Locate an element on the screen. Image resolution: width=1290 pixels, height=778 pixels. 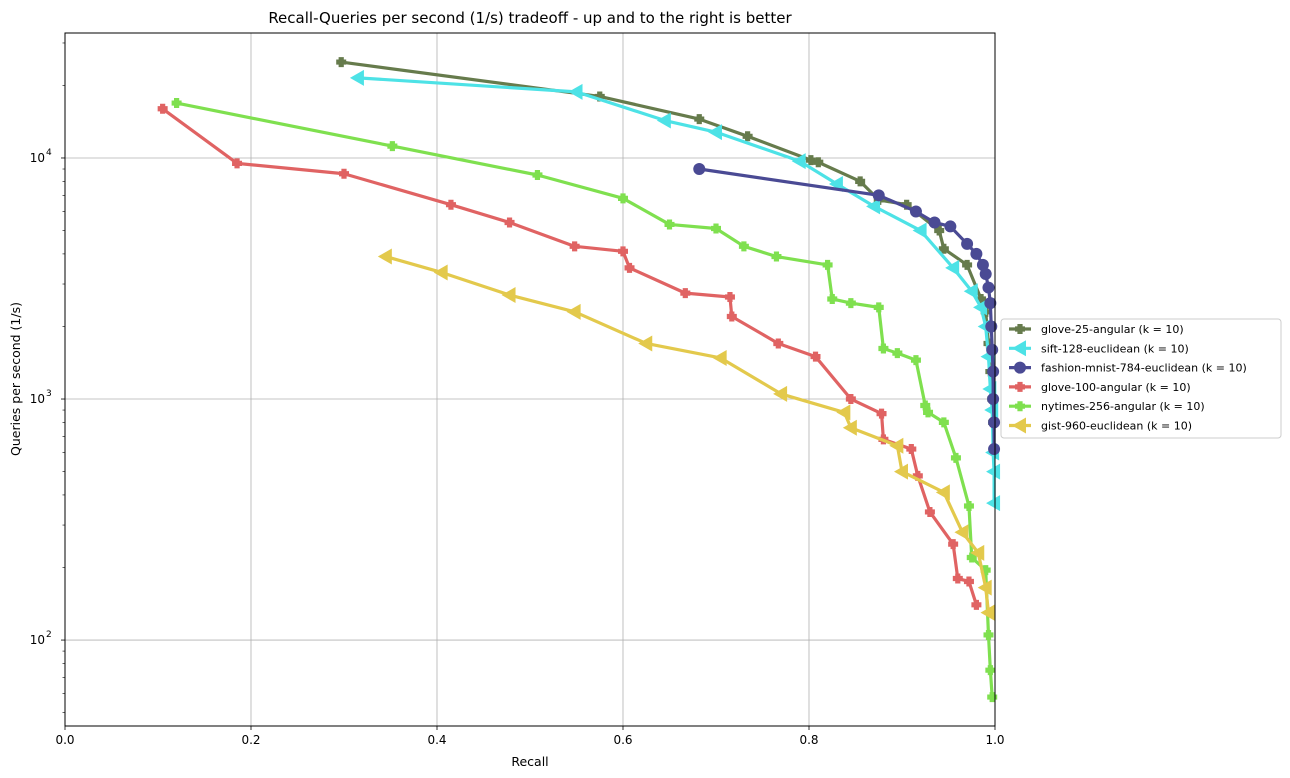
legend-entry-label: glove-25-angular (k = 10) is located at coordinates (1112, 329).